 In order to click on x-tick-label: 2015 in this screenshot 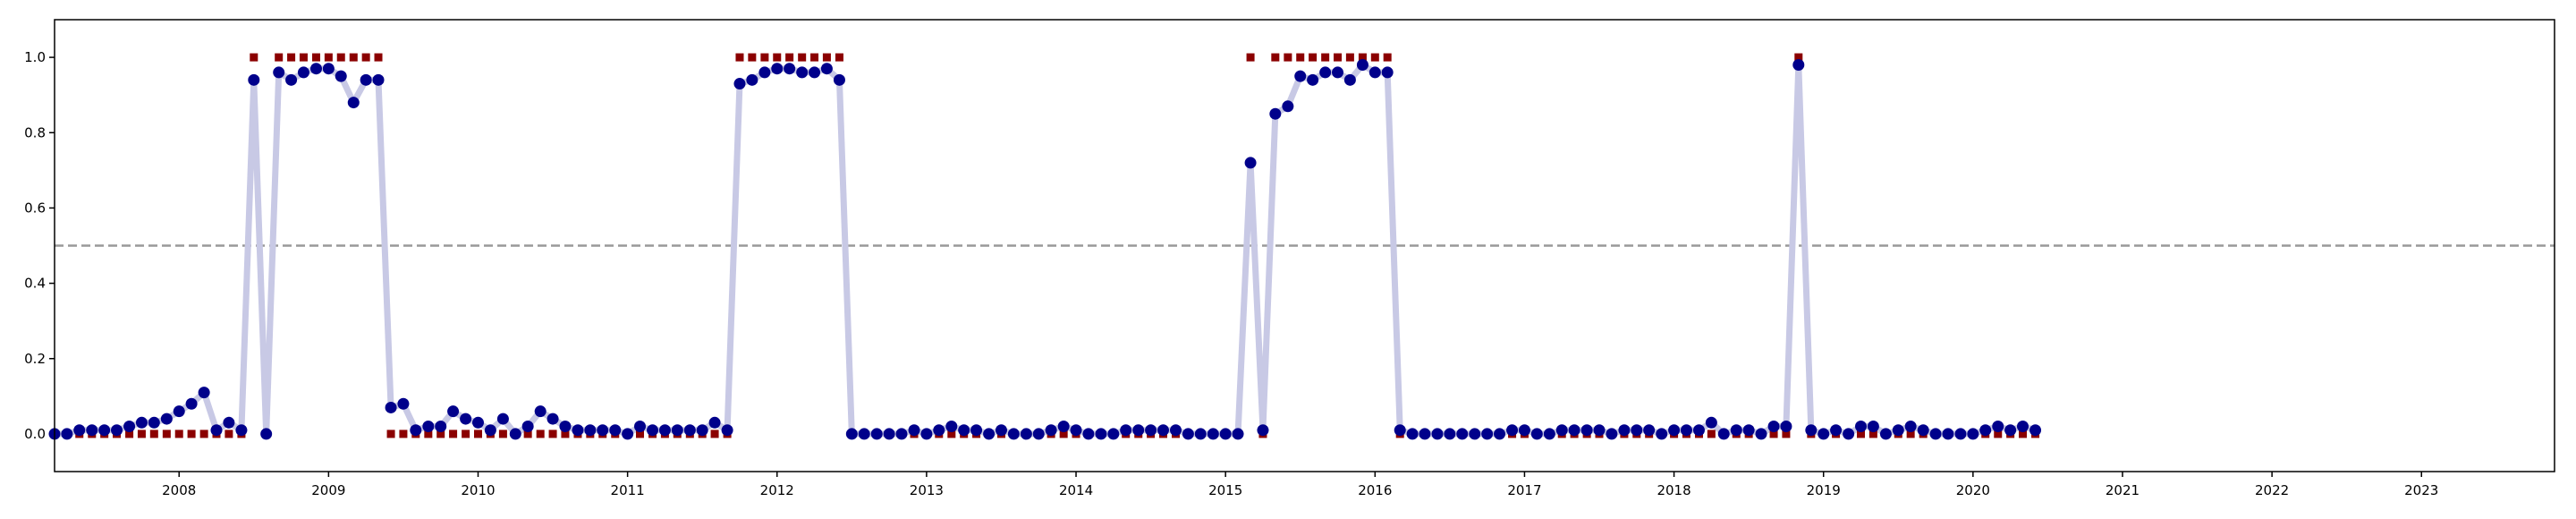, I will do `click(1225, 490)`.